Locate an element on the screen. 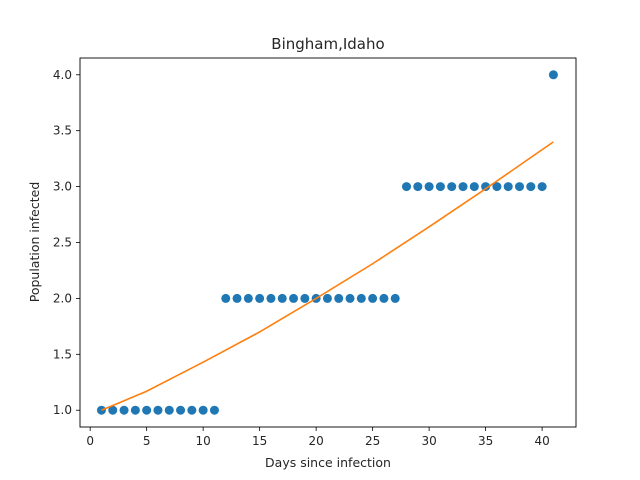 This screenshot has height=480, width=640. x-axis-label: Days since infection is located at coordinates (328, 462).